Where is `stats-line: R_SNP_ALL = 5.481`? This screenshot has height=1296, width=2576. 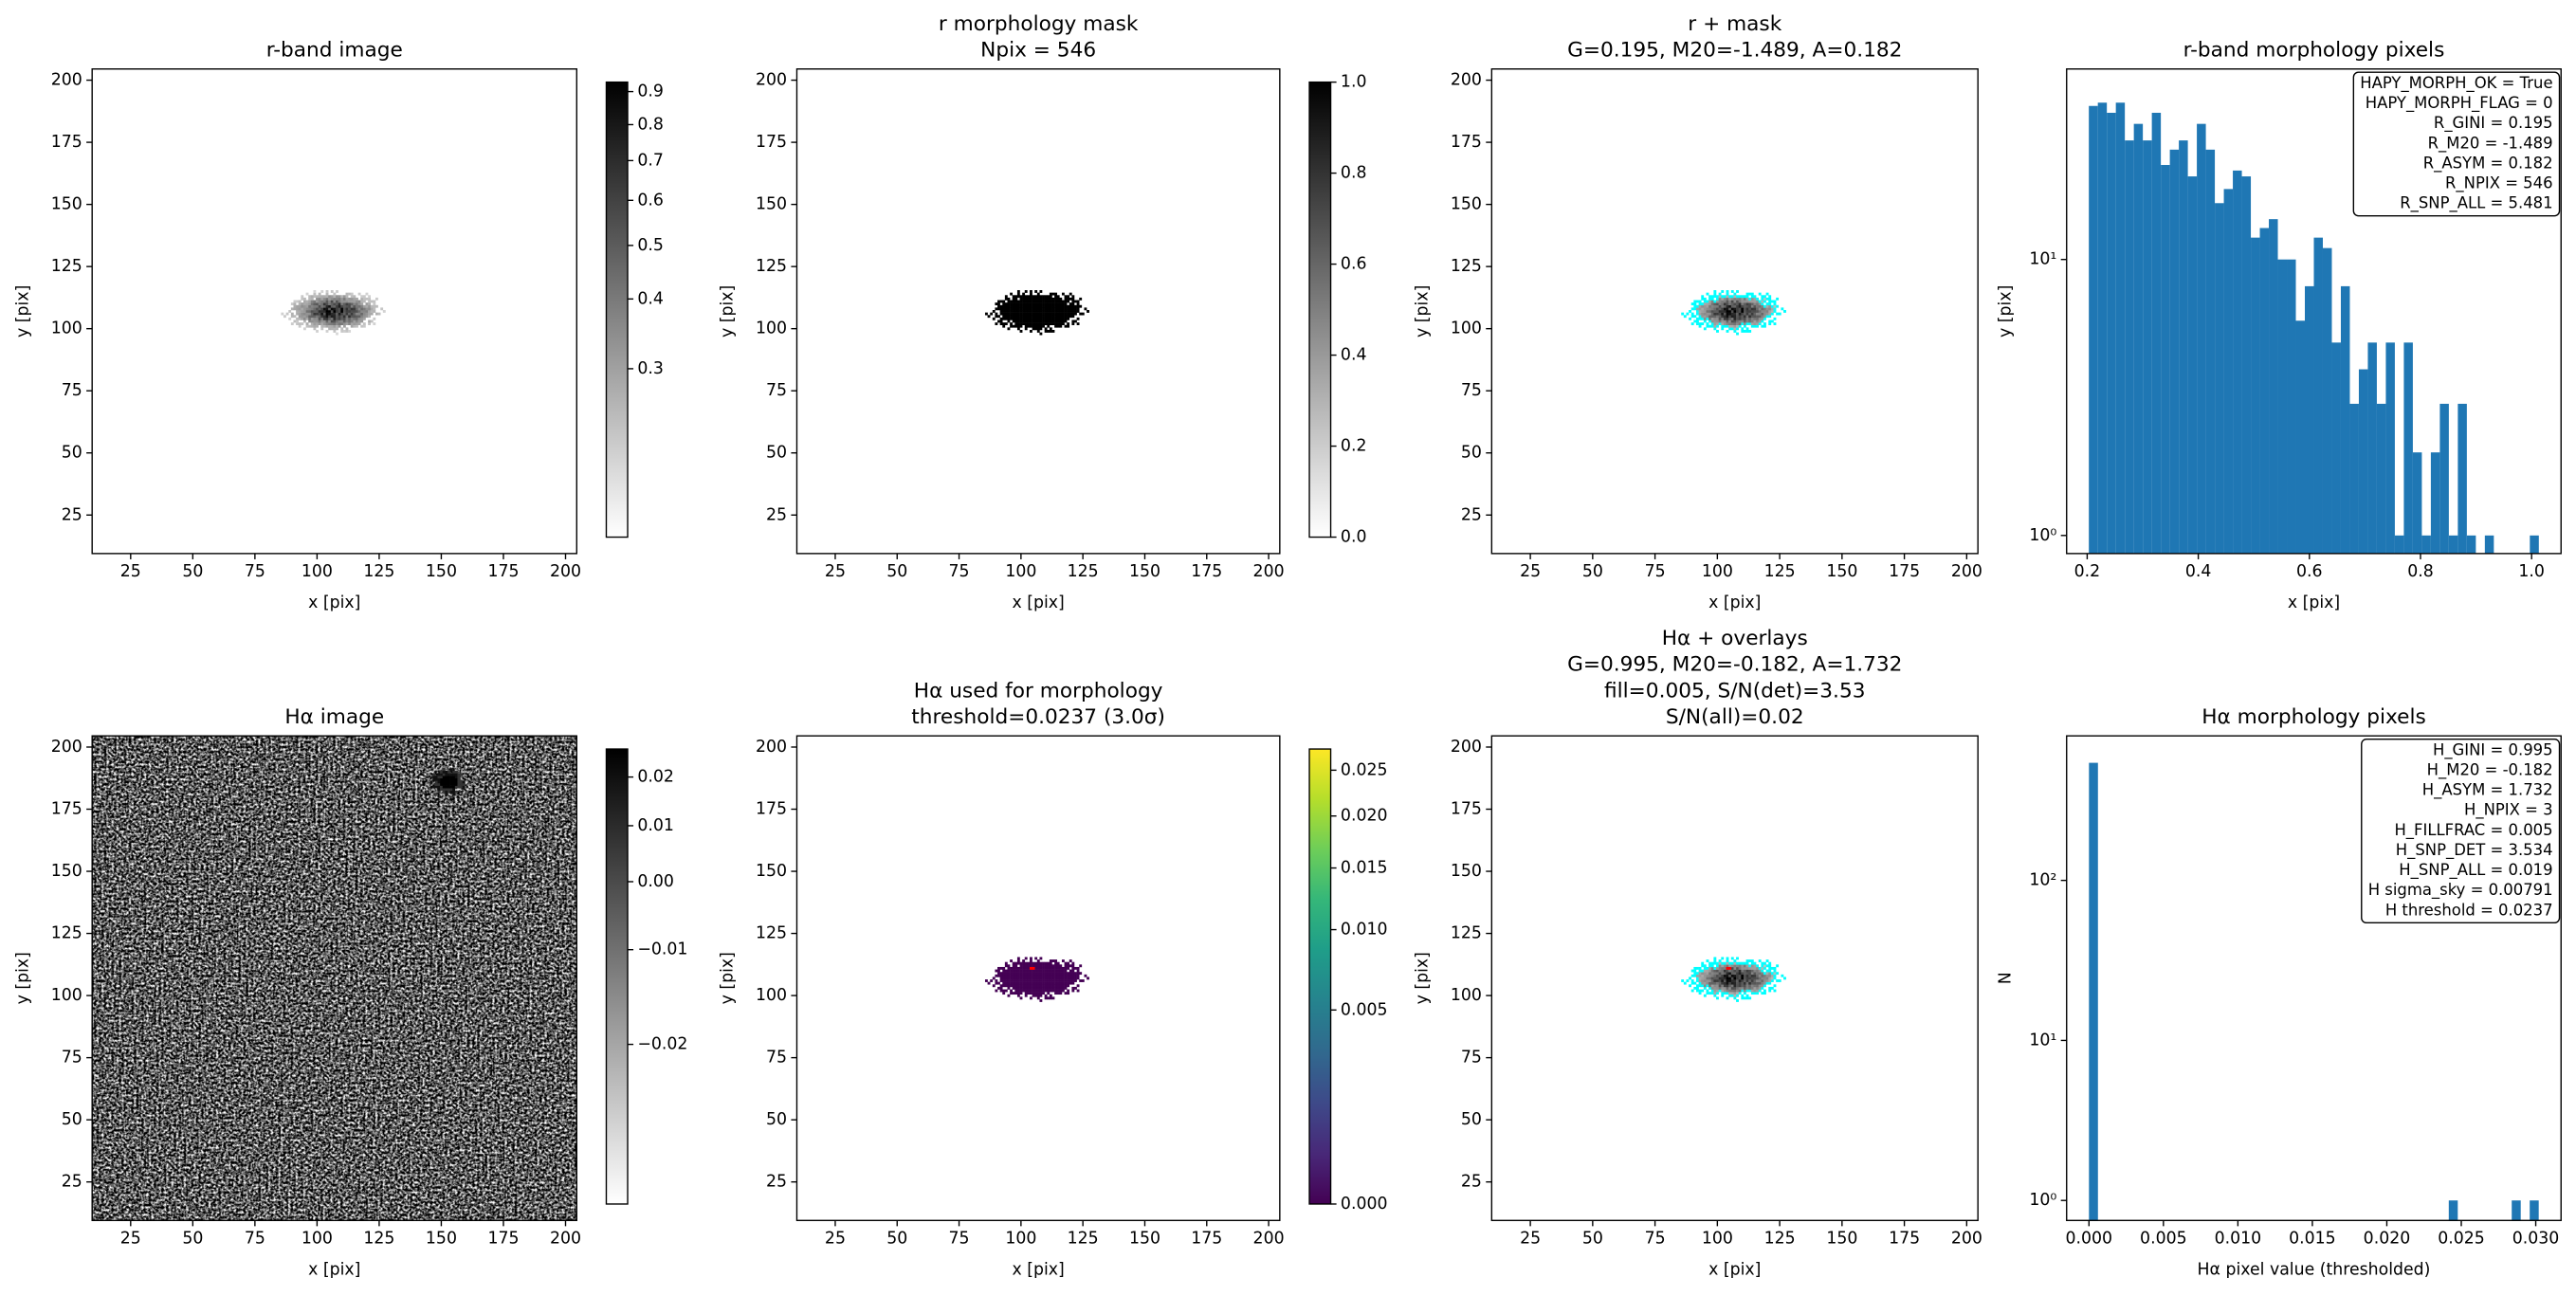 stats-line: R_SNP_ALL = 5.481 is located at coordinates (2476, 203).